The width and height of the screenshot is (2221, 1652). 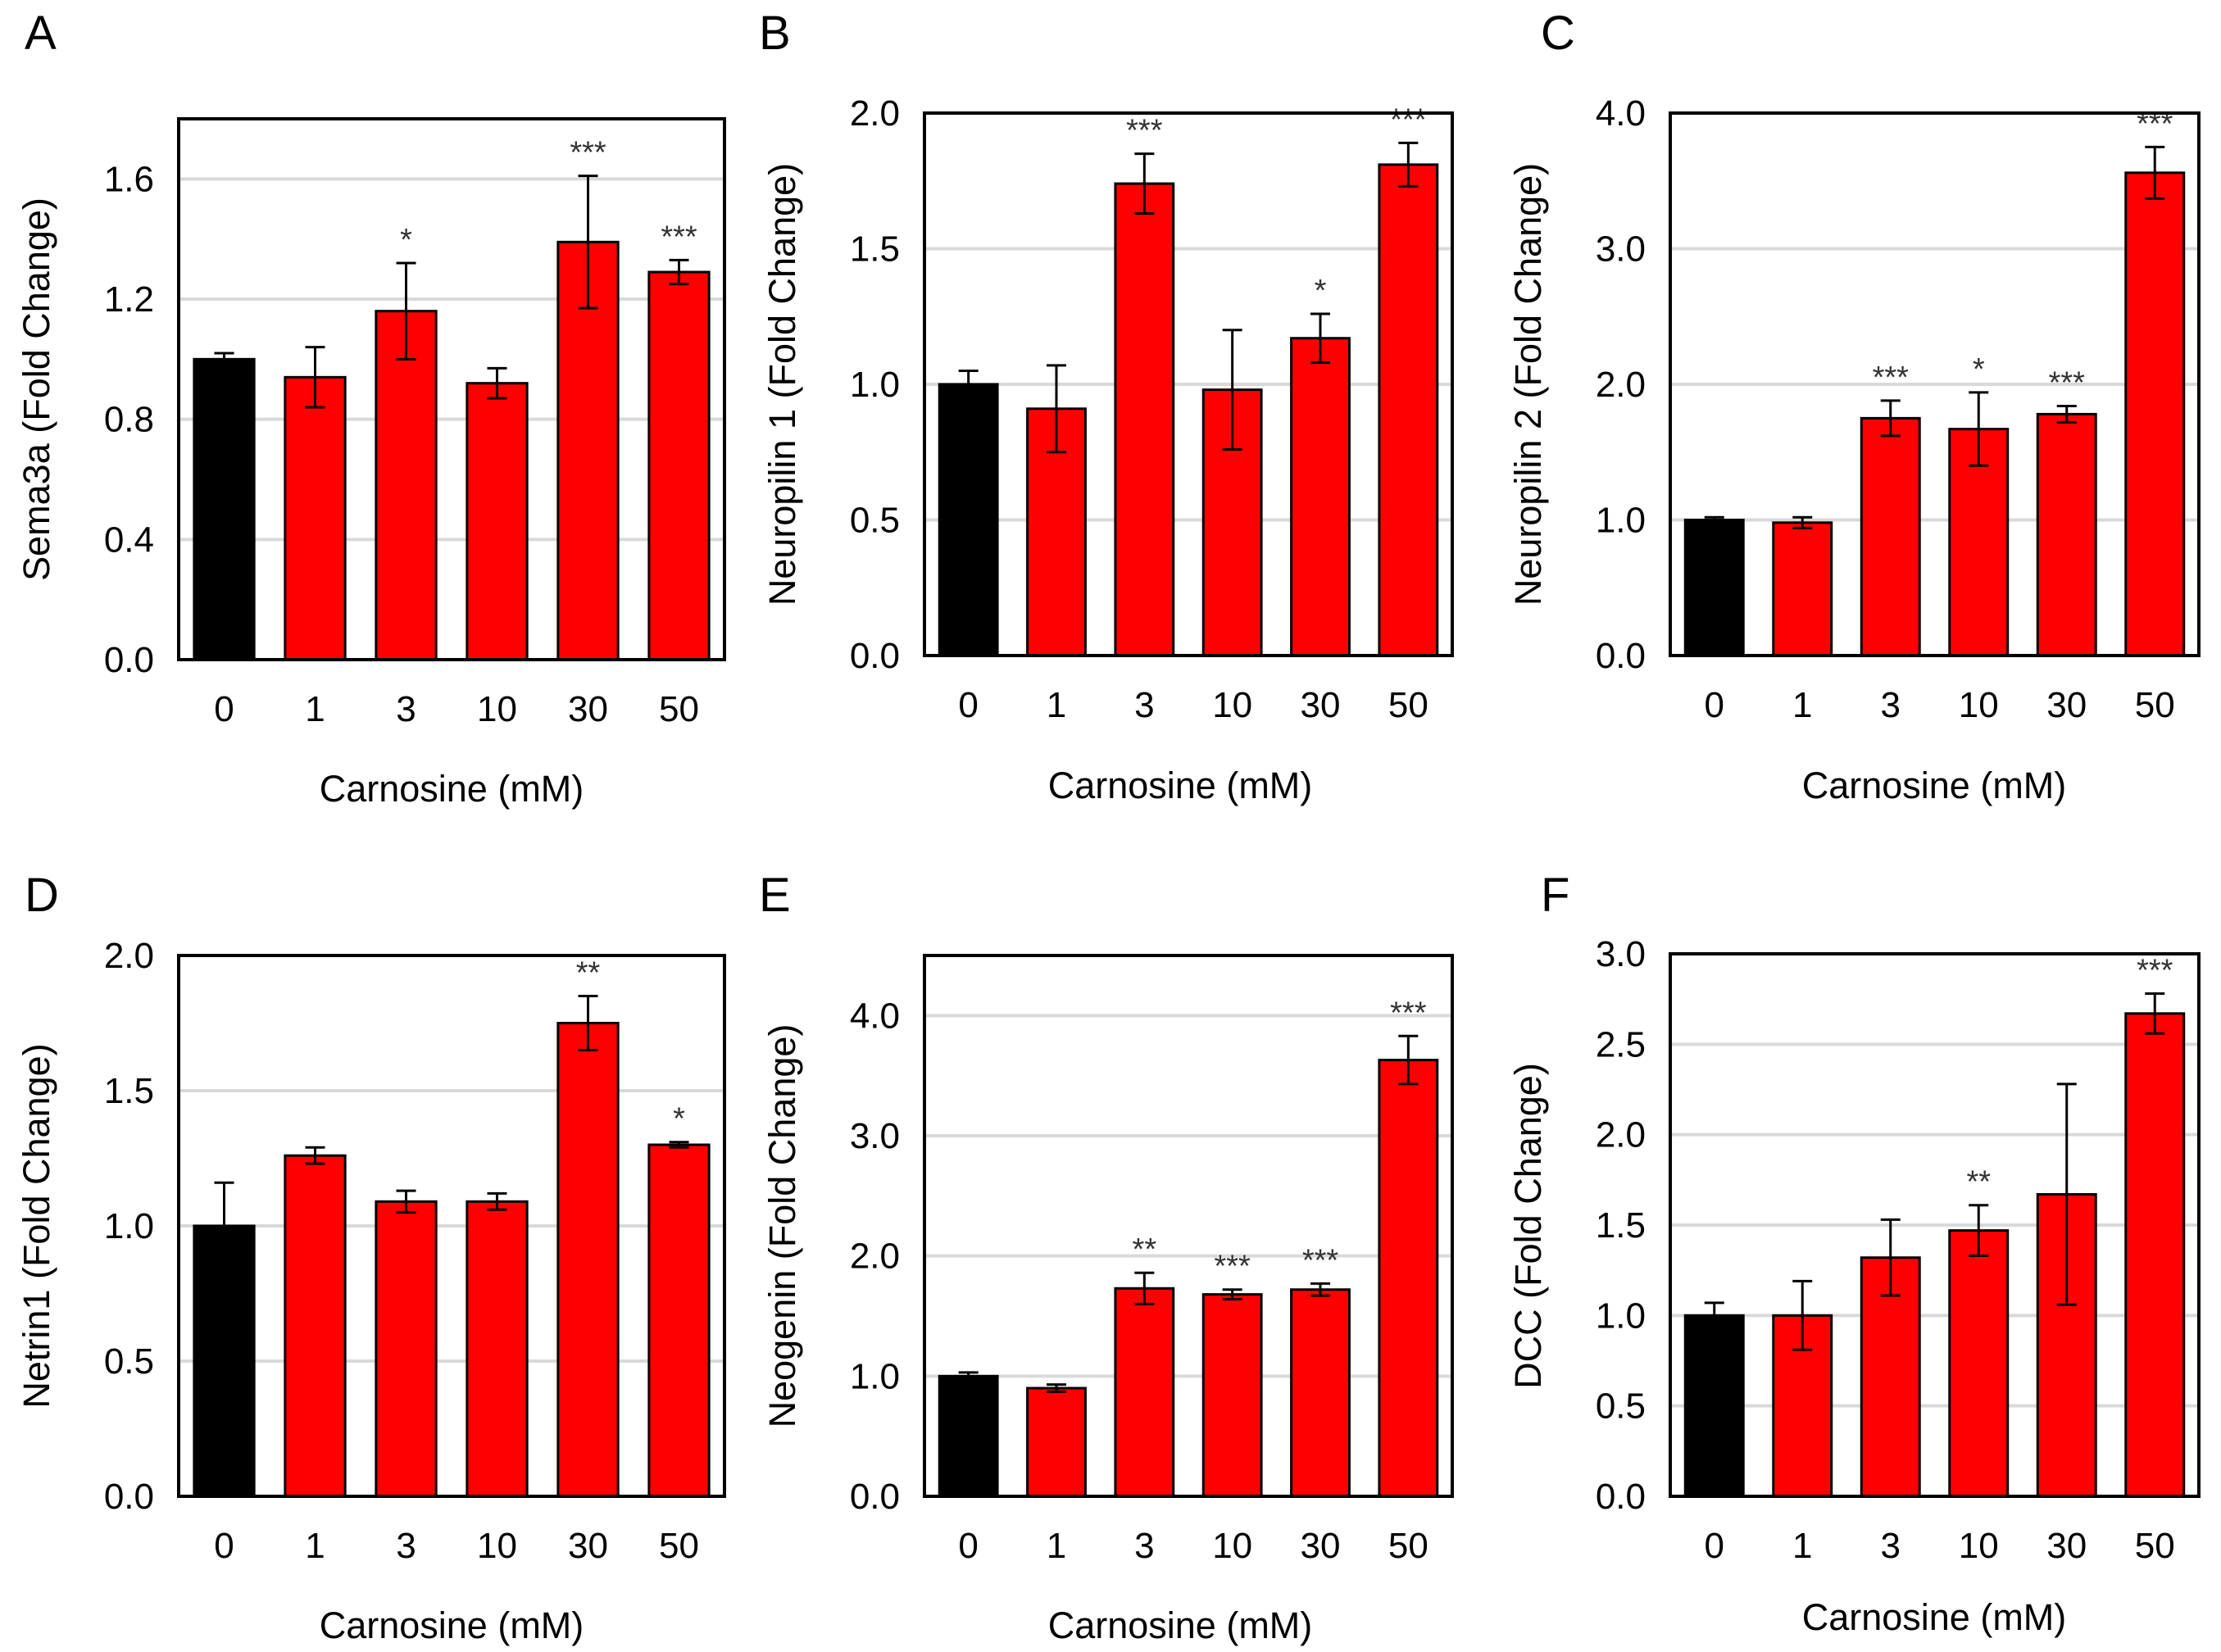 What do you see at coordinates (129, 299) in the screenshot?
I see `y-tick-label: 1.2` at bounding box center [129, 299].